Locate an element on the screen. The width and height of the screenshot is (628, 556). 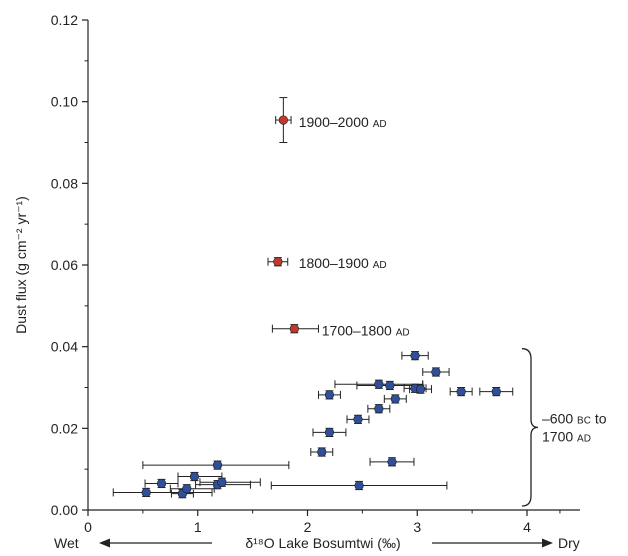
y-axis-title: Dust flux (g cm⁻² yr⁻¹) is located at coordinates (21, 265).